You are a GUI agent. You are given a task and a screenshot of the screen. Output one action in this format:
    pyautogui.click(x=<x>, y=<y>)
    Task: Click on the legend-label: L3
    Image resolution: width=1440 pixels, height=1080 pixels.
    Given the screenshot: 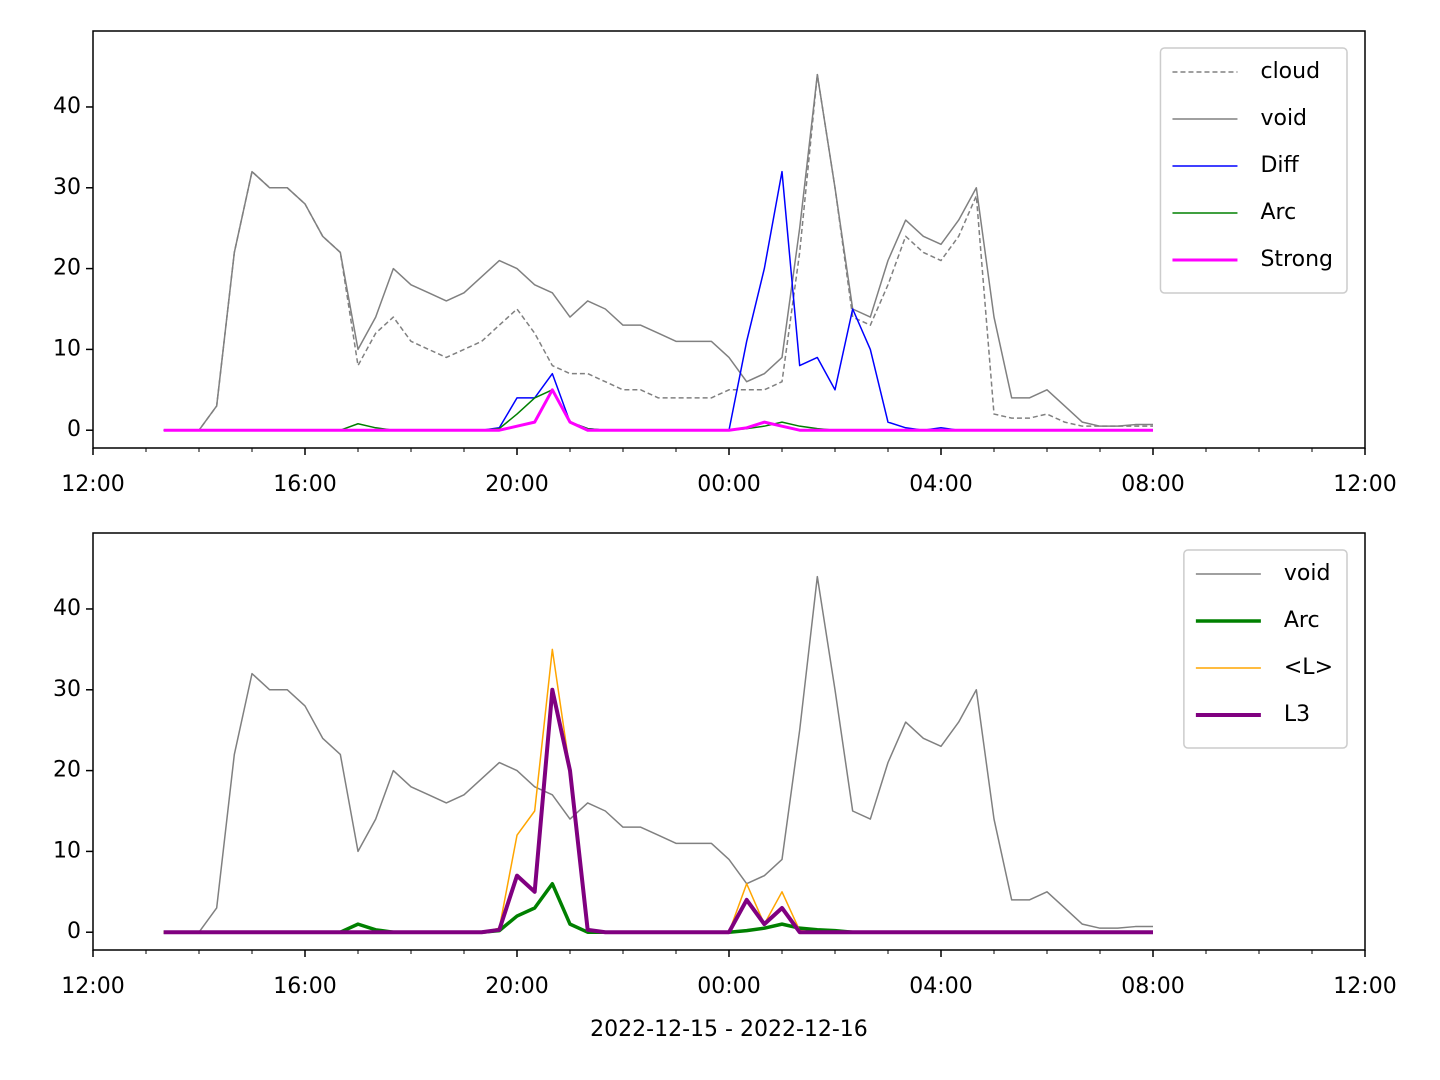 What is the action you would take?
    pyautogui.click(x=1297, y=714)
    